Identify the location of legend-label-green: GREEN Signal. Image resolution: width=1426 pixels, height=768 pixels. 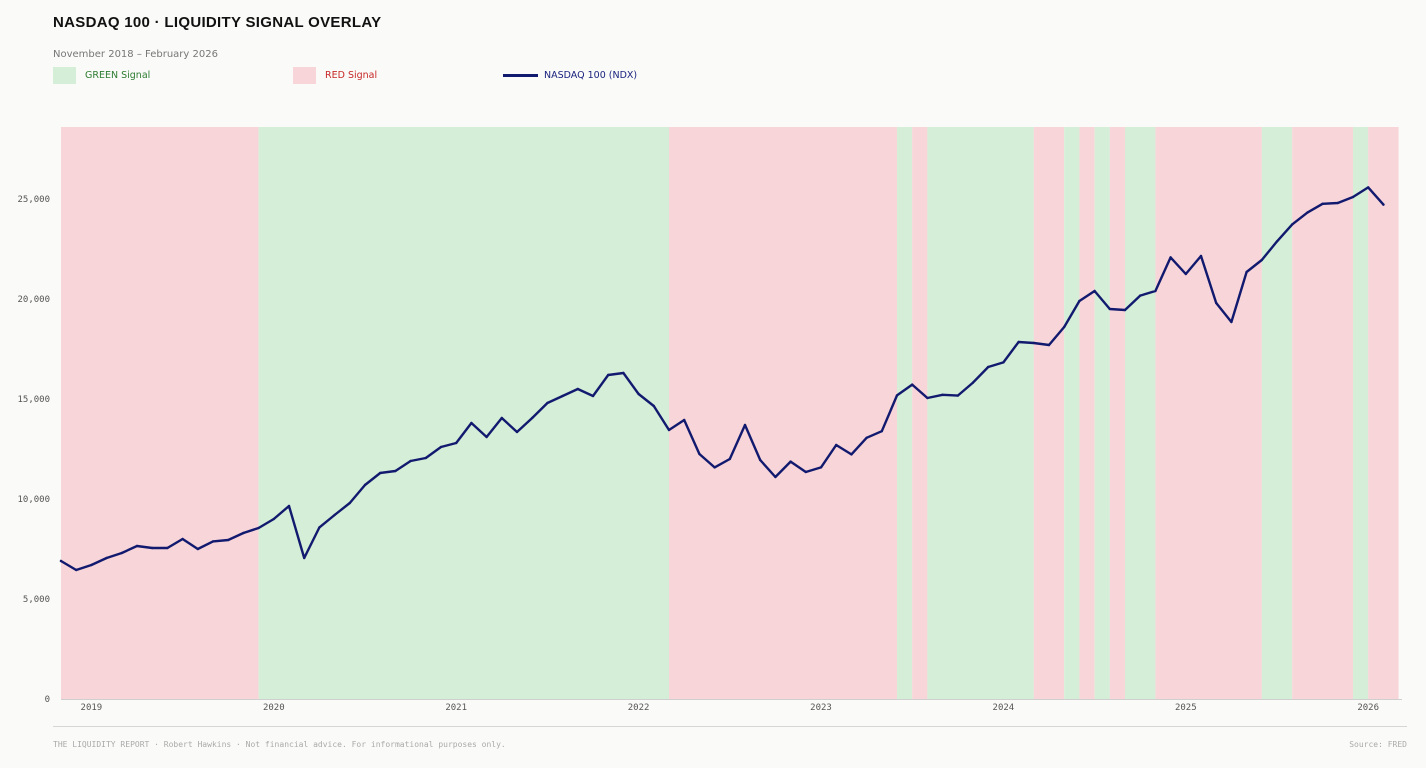
(118, 75).